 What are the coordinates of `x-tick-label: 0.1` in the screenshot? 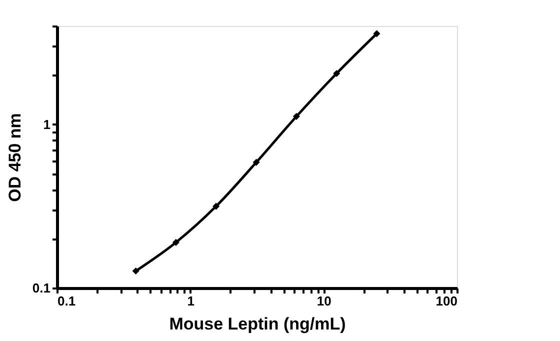 It's located at (67, 301).